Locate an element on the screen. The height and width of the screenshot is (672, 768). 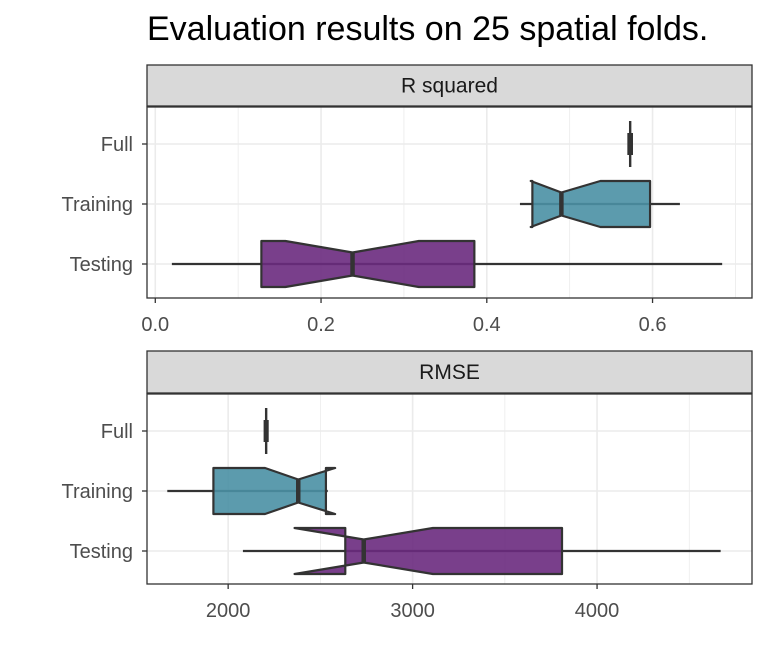
x-tick-label: 2000 is located at coordinates (228, 611).